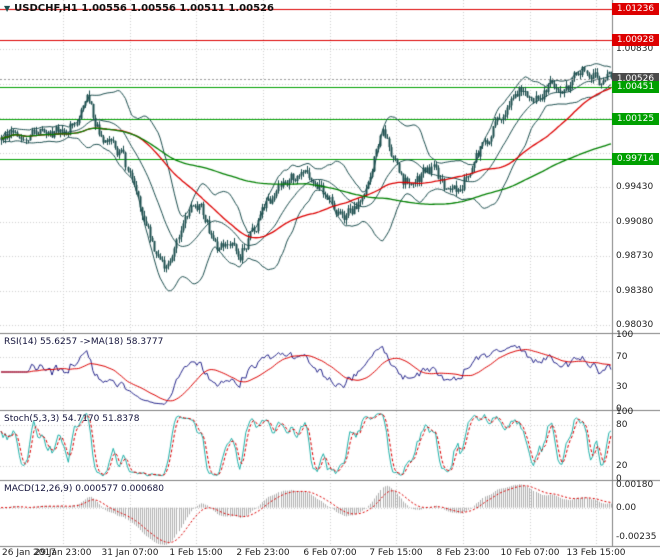  I want to click on price-axis-label: 1.00830, so click(635, 49).